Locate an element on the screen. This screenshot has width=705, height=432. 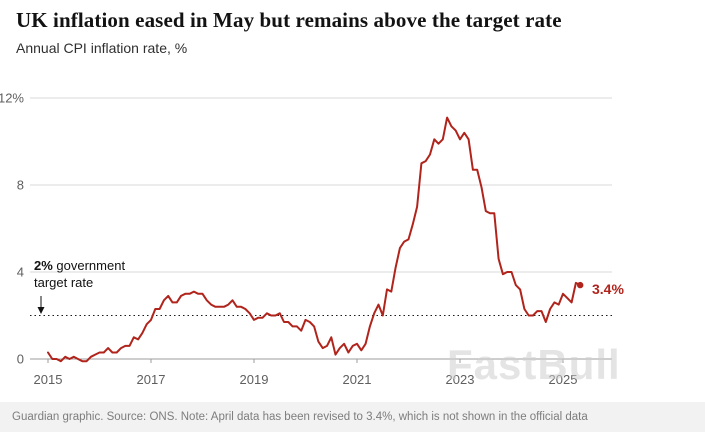
x-axis-label: 2015 is located at coordinates (48, 379).